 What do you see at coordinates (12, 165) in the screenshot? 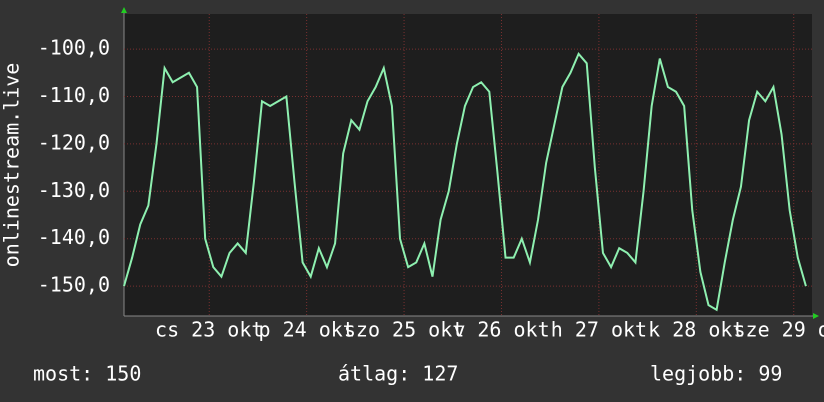
I see `y-axis-label: onlinestream.live` at bounding box center [12, 165].